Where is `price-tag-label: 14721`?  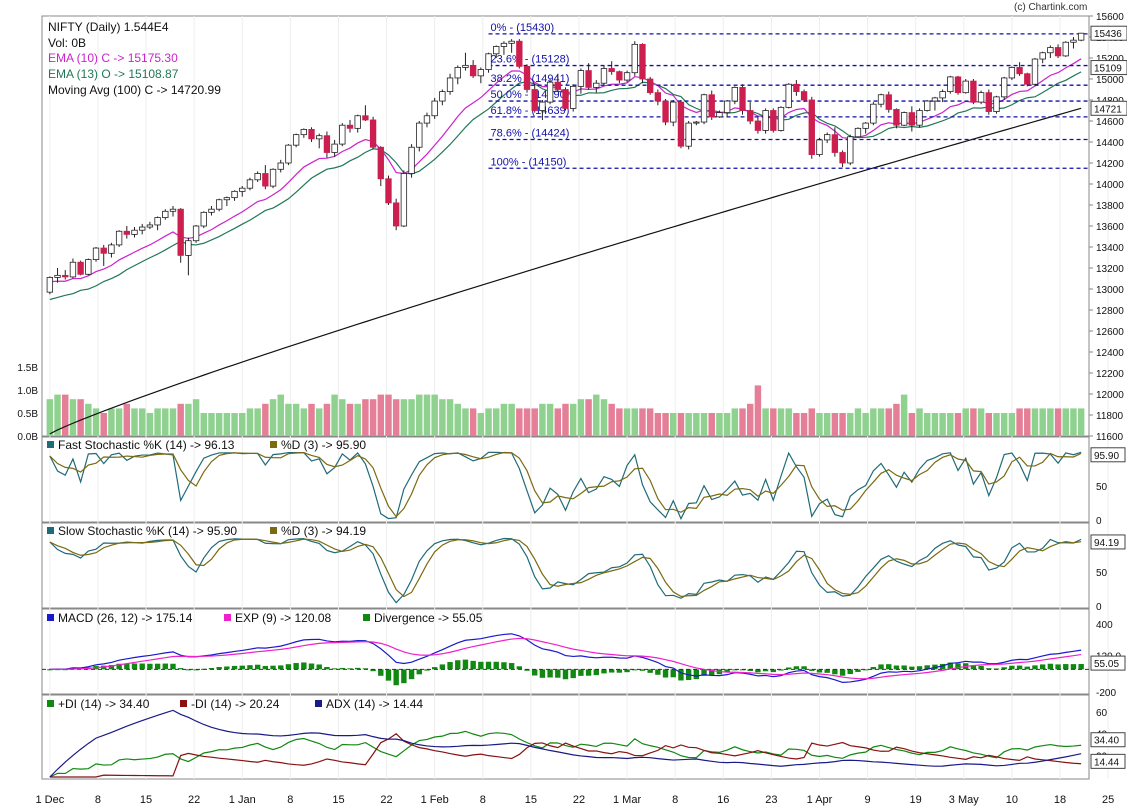
price-tag-label: 14721 is located at coordinates (1108, 109).